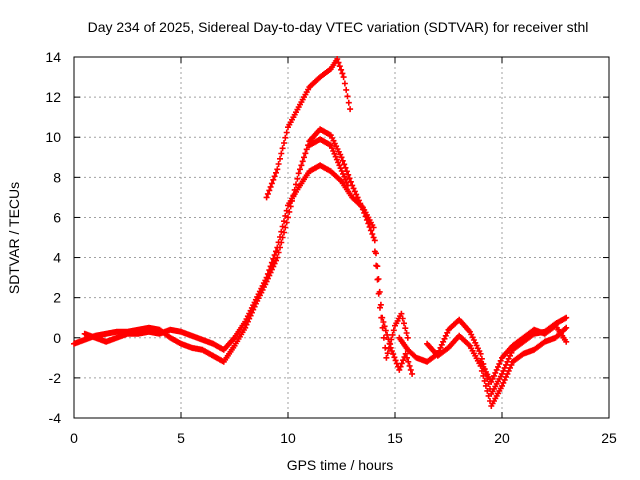 The image size is (640, 480). I want to click on y-tick-label: -4, so click(55, 418).